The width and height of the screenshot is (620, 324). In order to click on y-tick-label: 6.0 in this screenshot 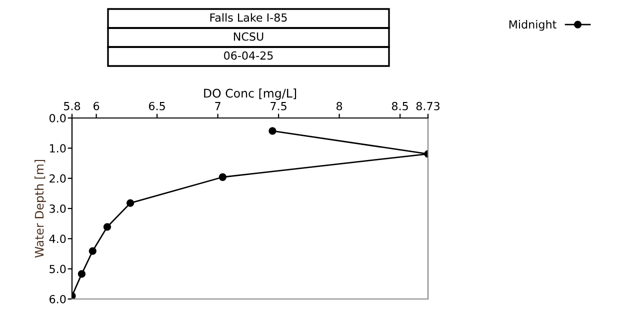, I will do `click(58, 299)`.